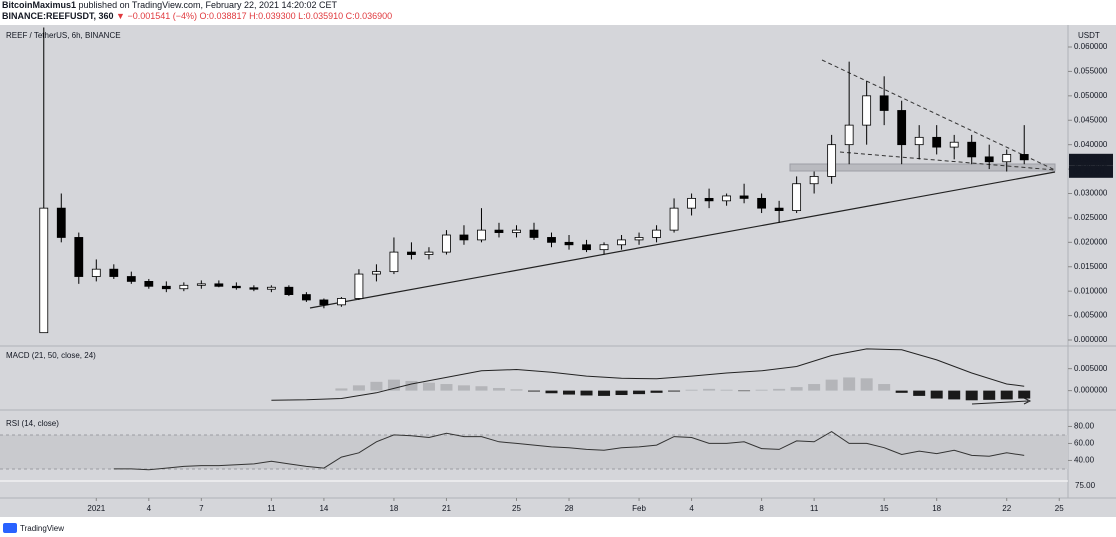 This screenshot has width=1116, height=537. Describe the element at coordinates (648, 374) in the screenshot. I see `macd-line` at that location.